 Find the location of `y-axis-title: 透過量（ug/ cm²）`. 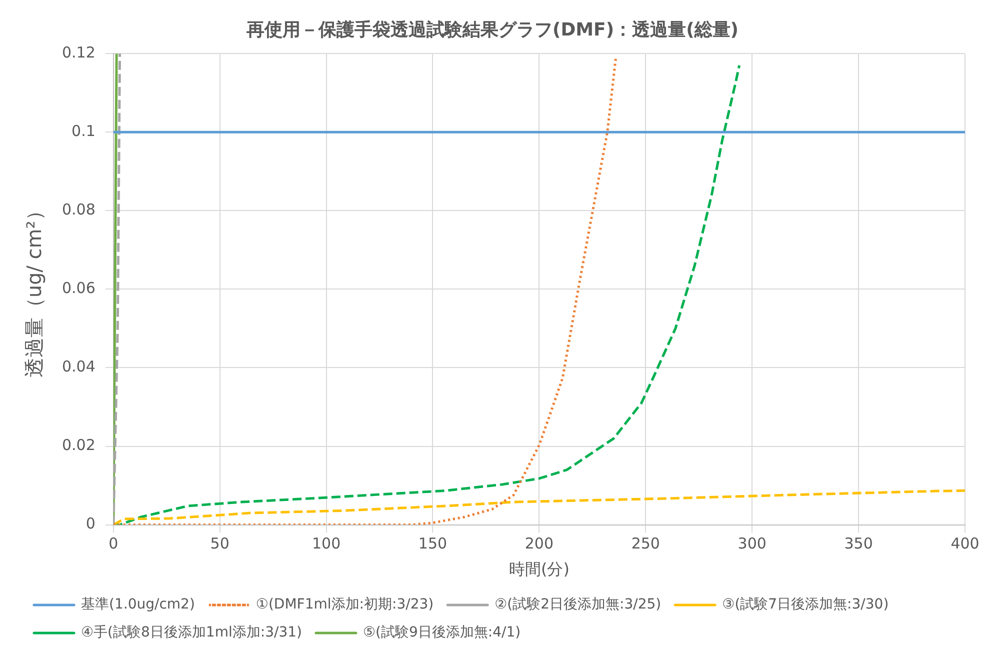

y-axis-title: 透過量（ug/ cm²） is located at coordinates (34, 289).